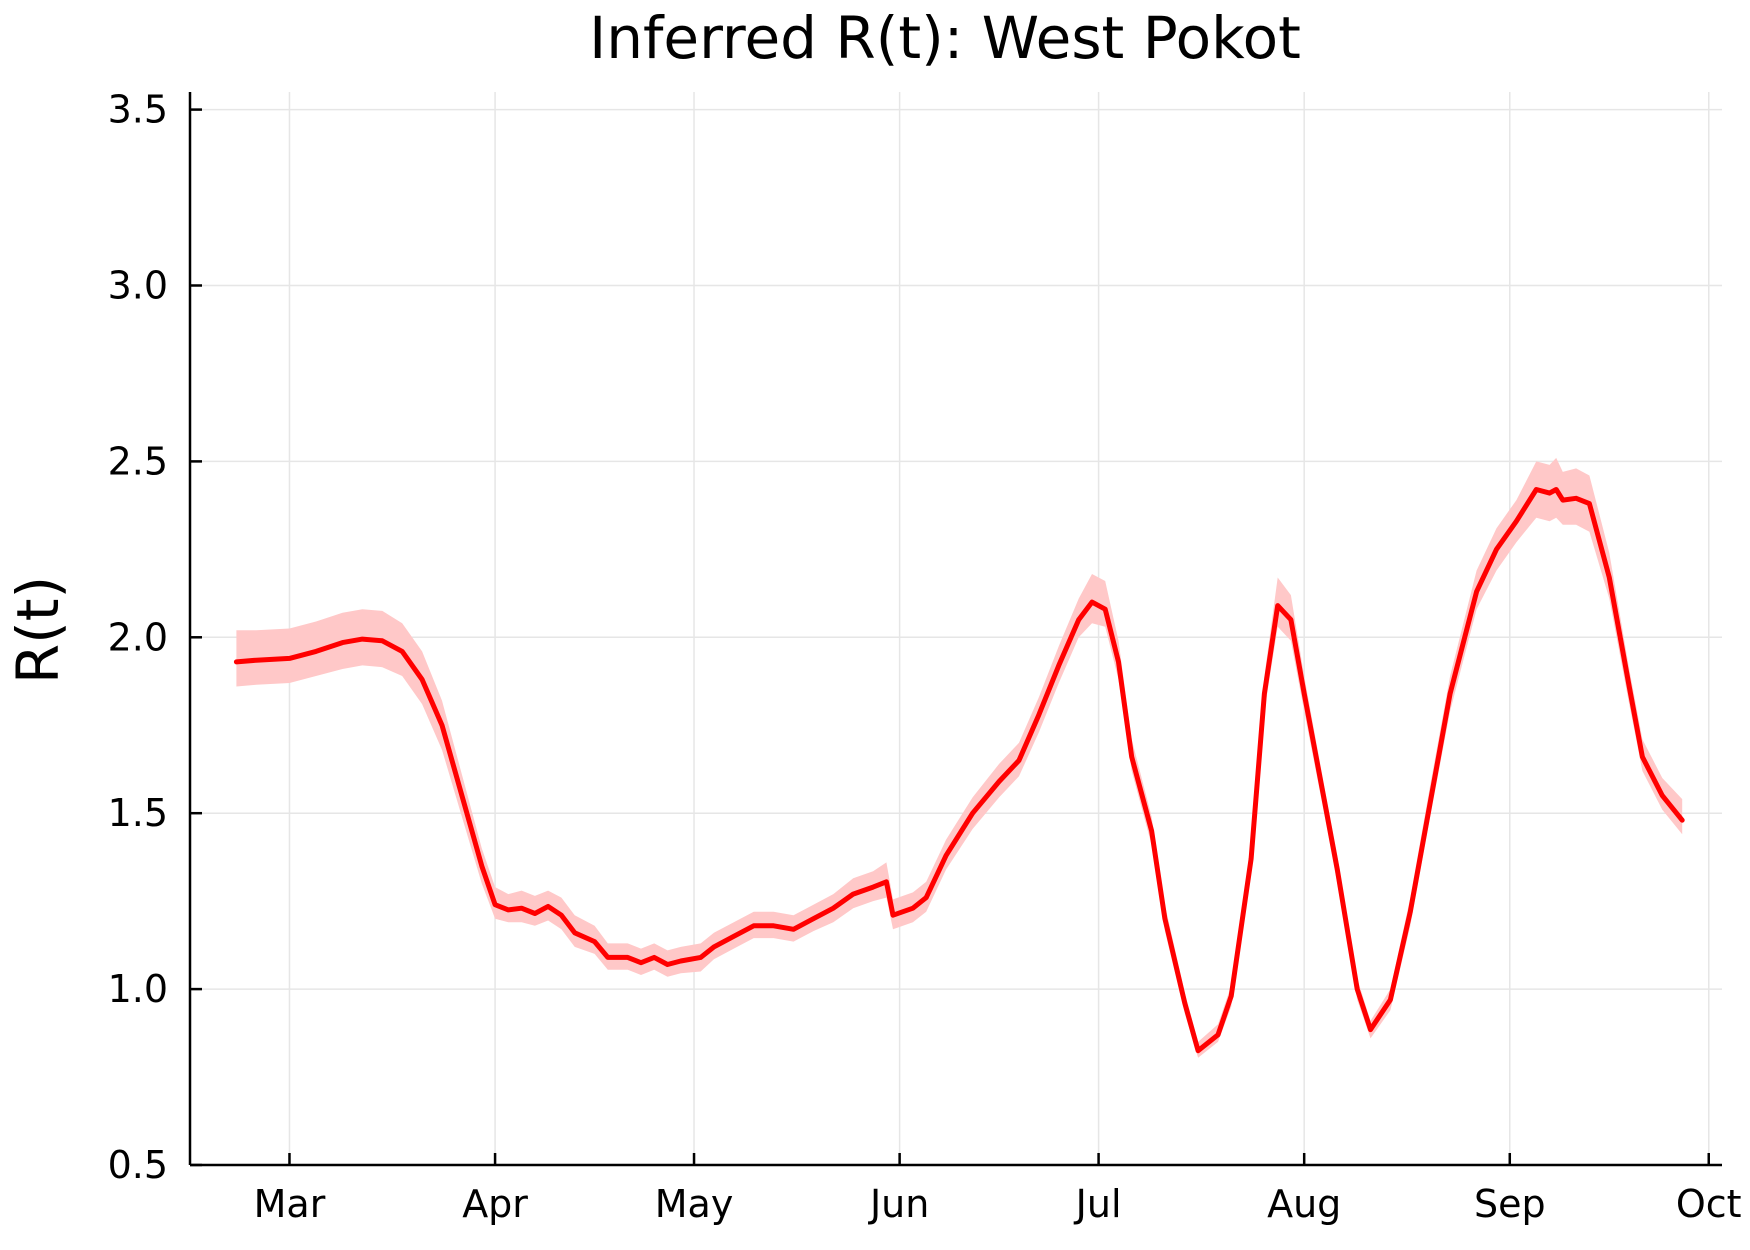 This screenshot has width=1750, height=1250. What do you see at coordinates (138, 637) in the screenshot?
I see `y-tick-label: 2.0` at bounding box center [138, 637].